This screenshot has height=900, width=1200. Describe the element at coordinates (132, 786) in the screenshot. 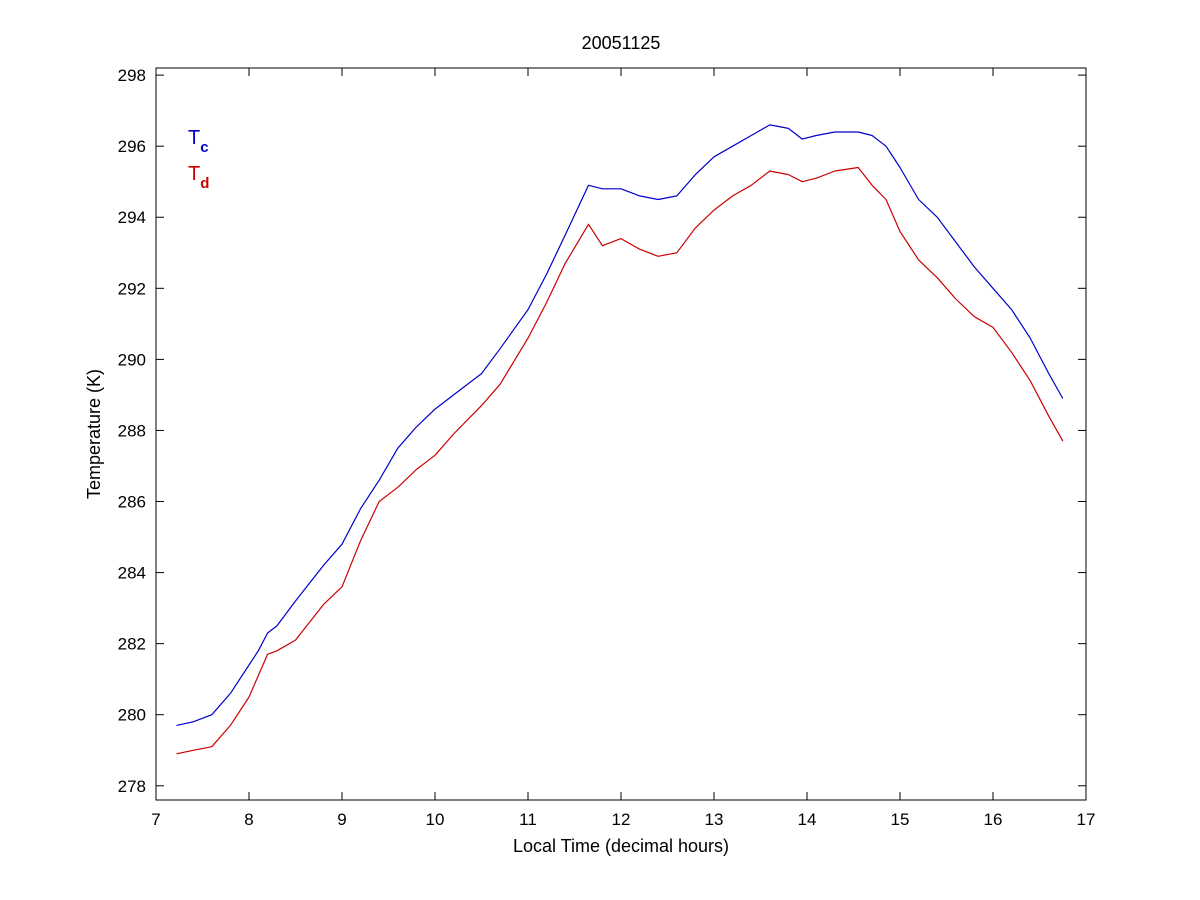

I see `y-tick-label: 278` at that location.